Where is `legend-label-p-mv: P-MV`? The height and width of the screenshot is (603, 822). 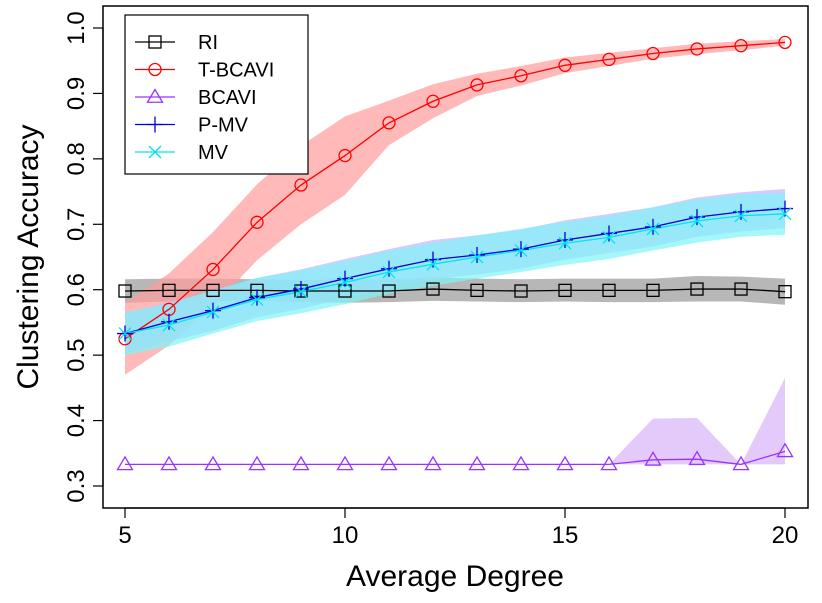 legend-label-p-mv: P-MV is located at coordinates (223, 126).